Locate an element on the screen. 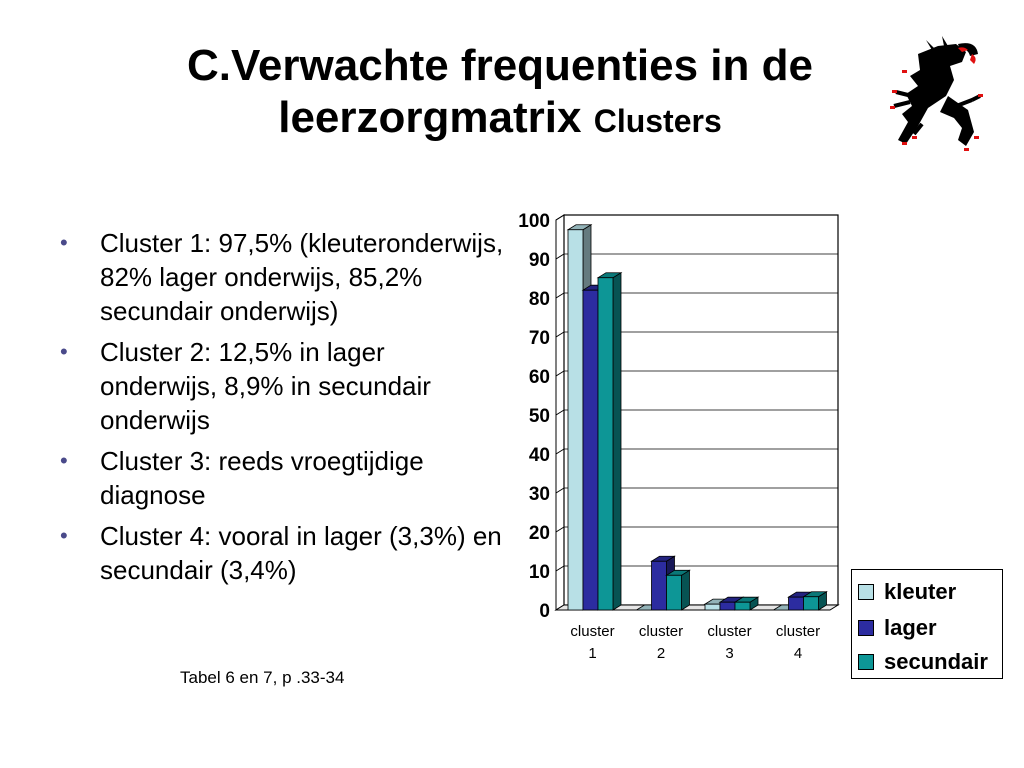 The image size is (1024, 768). y-tick-label: 10 is located at coordinates (539, 572).